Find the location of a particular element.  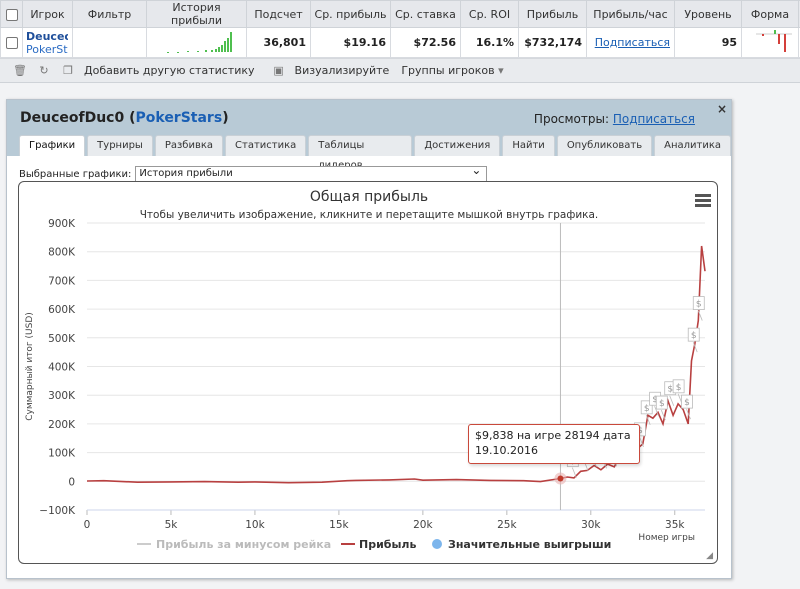

chart-title: Общая прибыль is located at coordinates (369, 197).